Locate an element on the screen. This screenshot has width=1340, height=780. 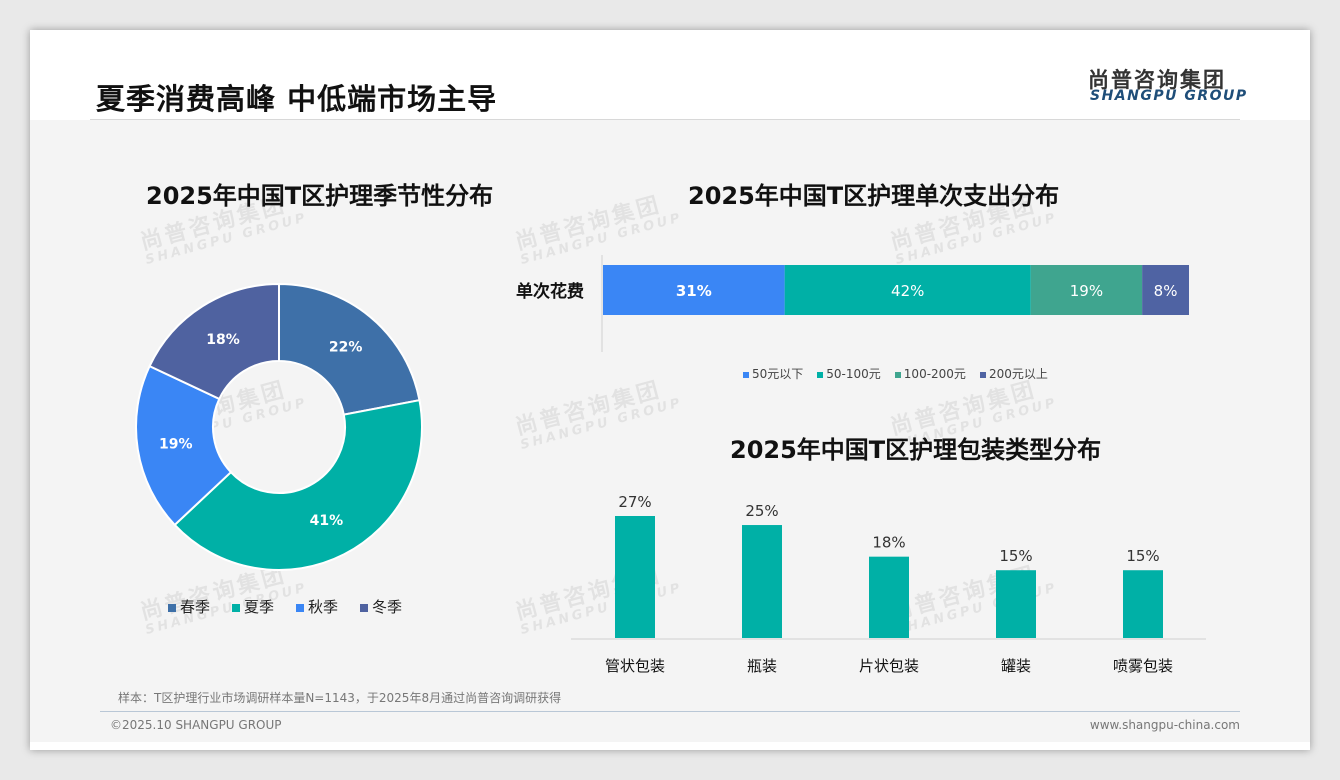
stacked-legend: 50元以下 50-100元 100-200元 200元以上 is located at coordinates (895, 373).